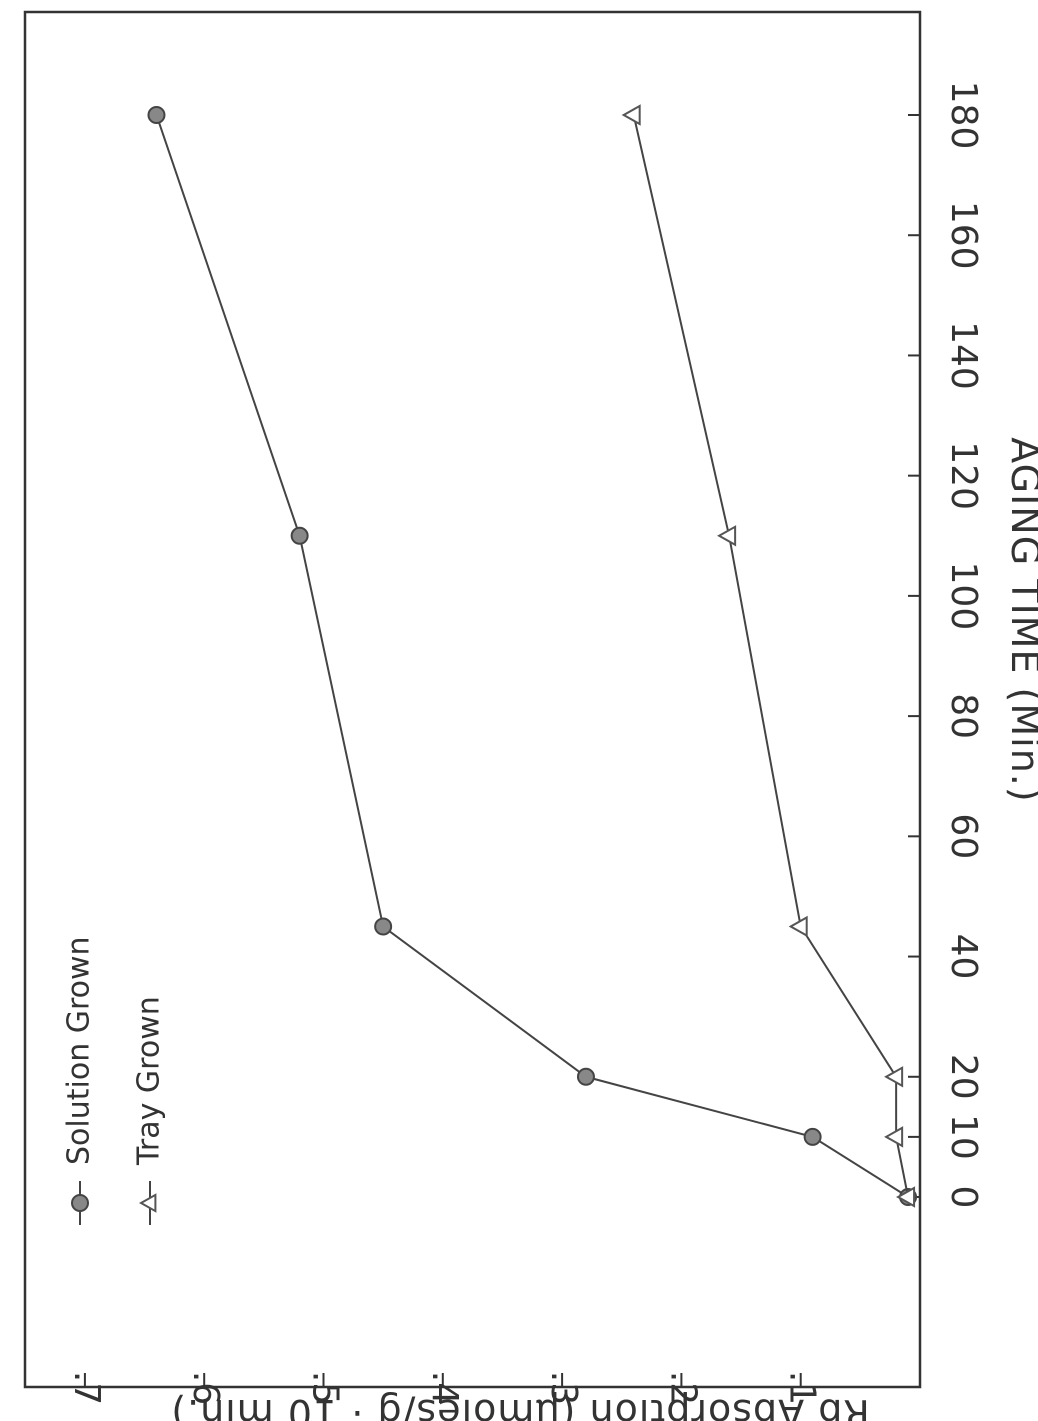 The width and height of the screenshot is (1038, 1421). Describe the element at coordinates (444, 1388) in the screenshot. I see `value-tick-label: .4` at that location.